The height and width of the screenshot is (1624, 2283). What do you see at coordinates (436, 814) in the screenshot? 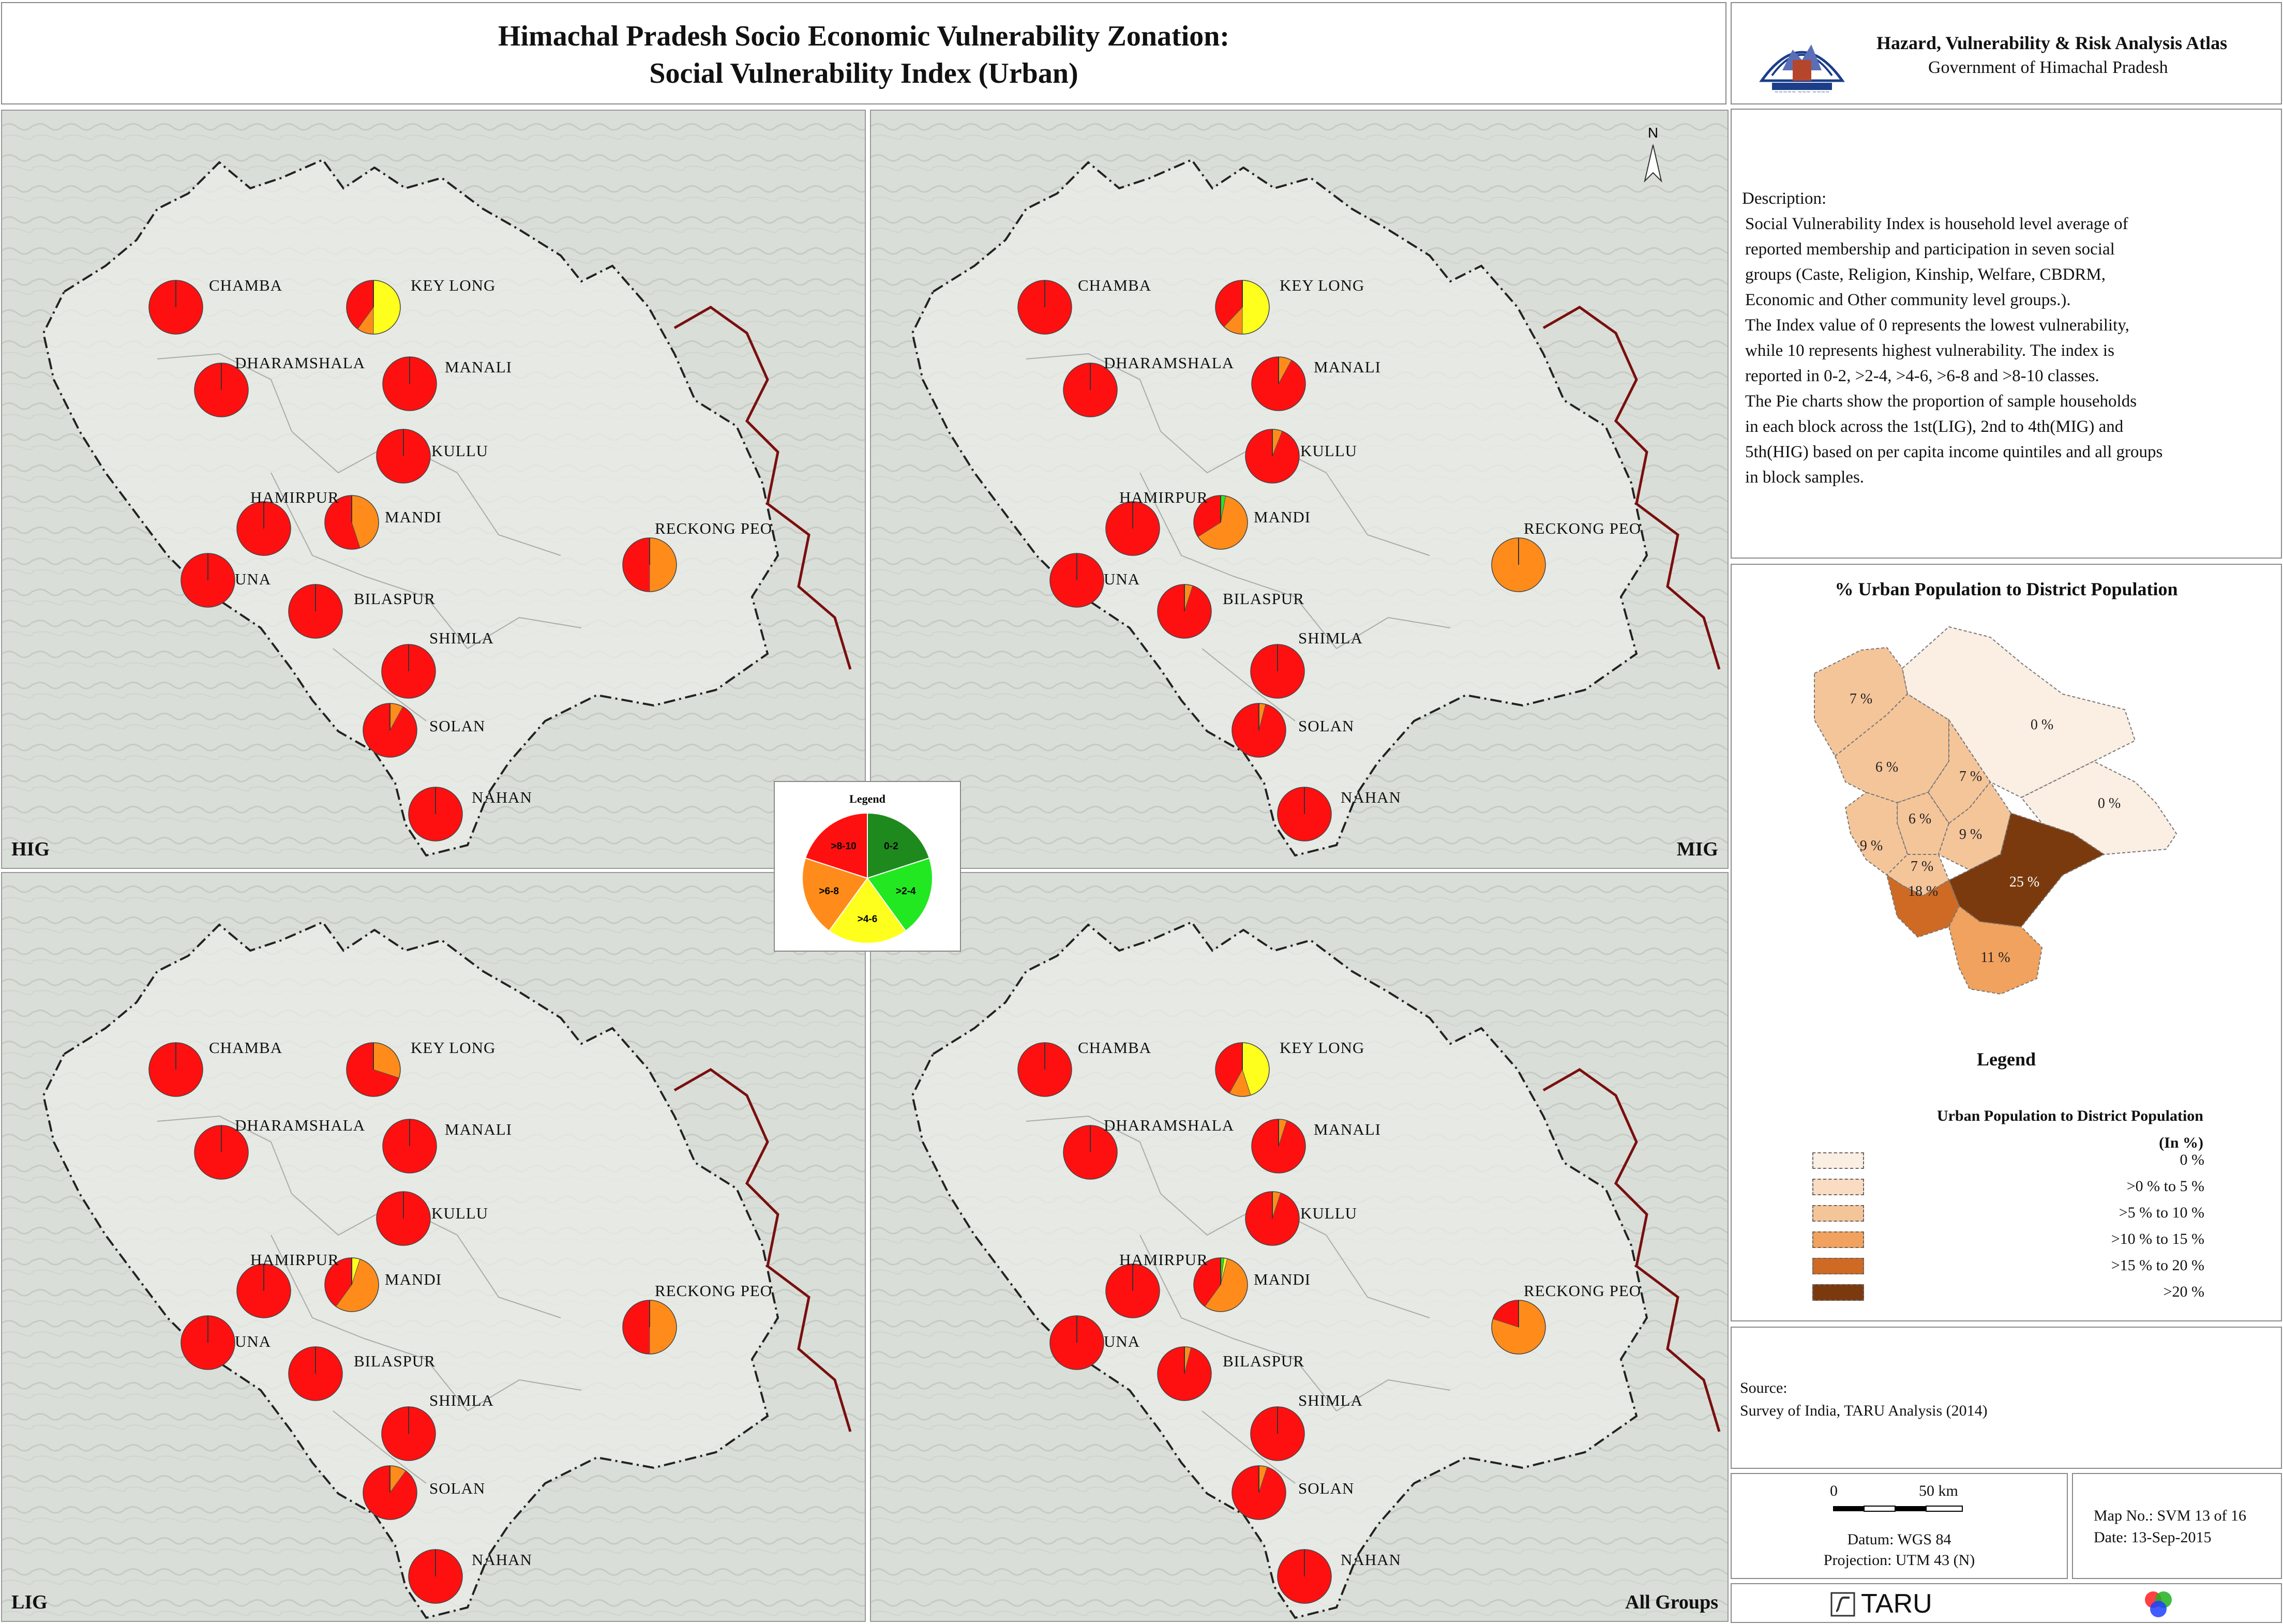
I see `pie-nahan` at bounding box center [436, 814].